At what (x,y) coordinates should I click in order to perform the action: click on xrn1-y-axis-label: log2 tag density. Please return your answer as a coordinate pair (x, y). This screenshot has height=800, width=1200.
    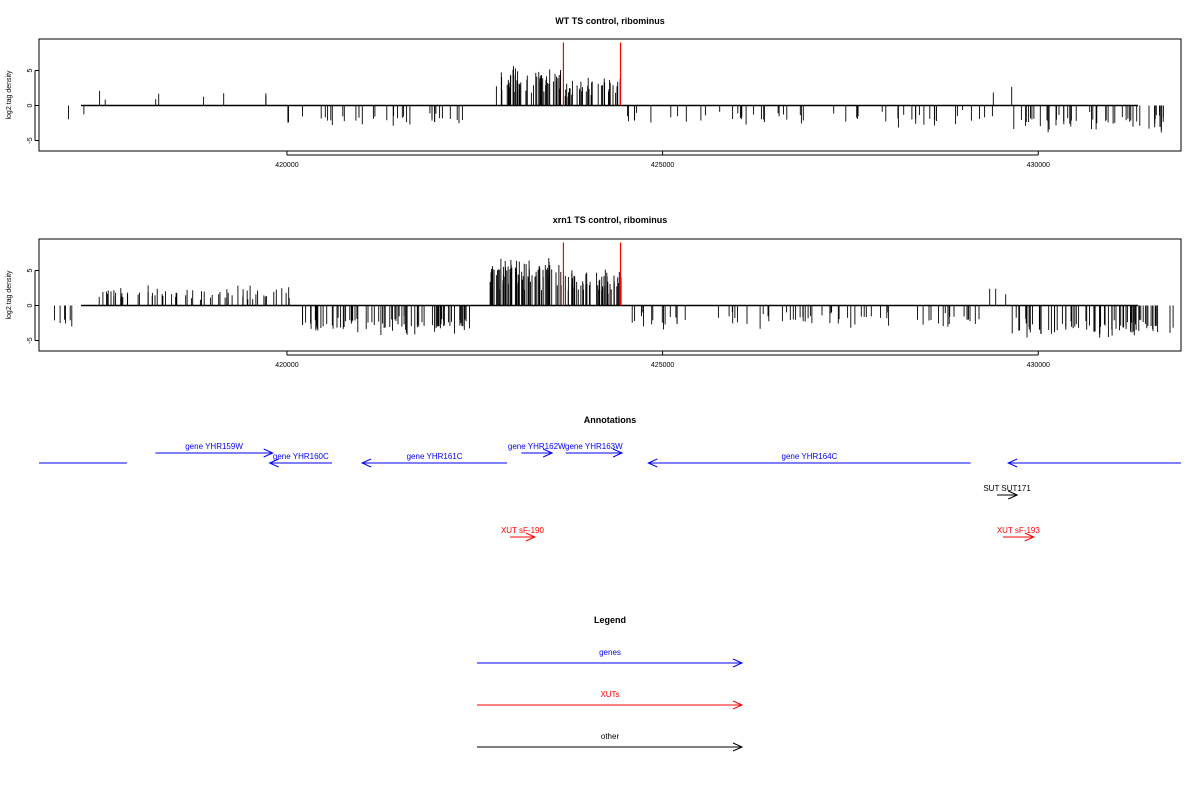
    Looking at the image, I should click on (9, 295).